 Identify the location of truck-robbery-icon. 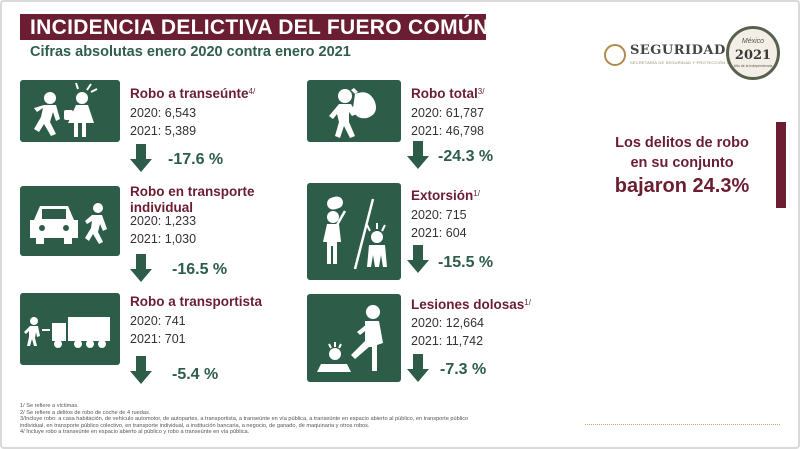
(70, 329).